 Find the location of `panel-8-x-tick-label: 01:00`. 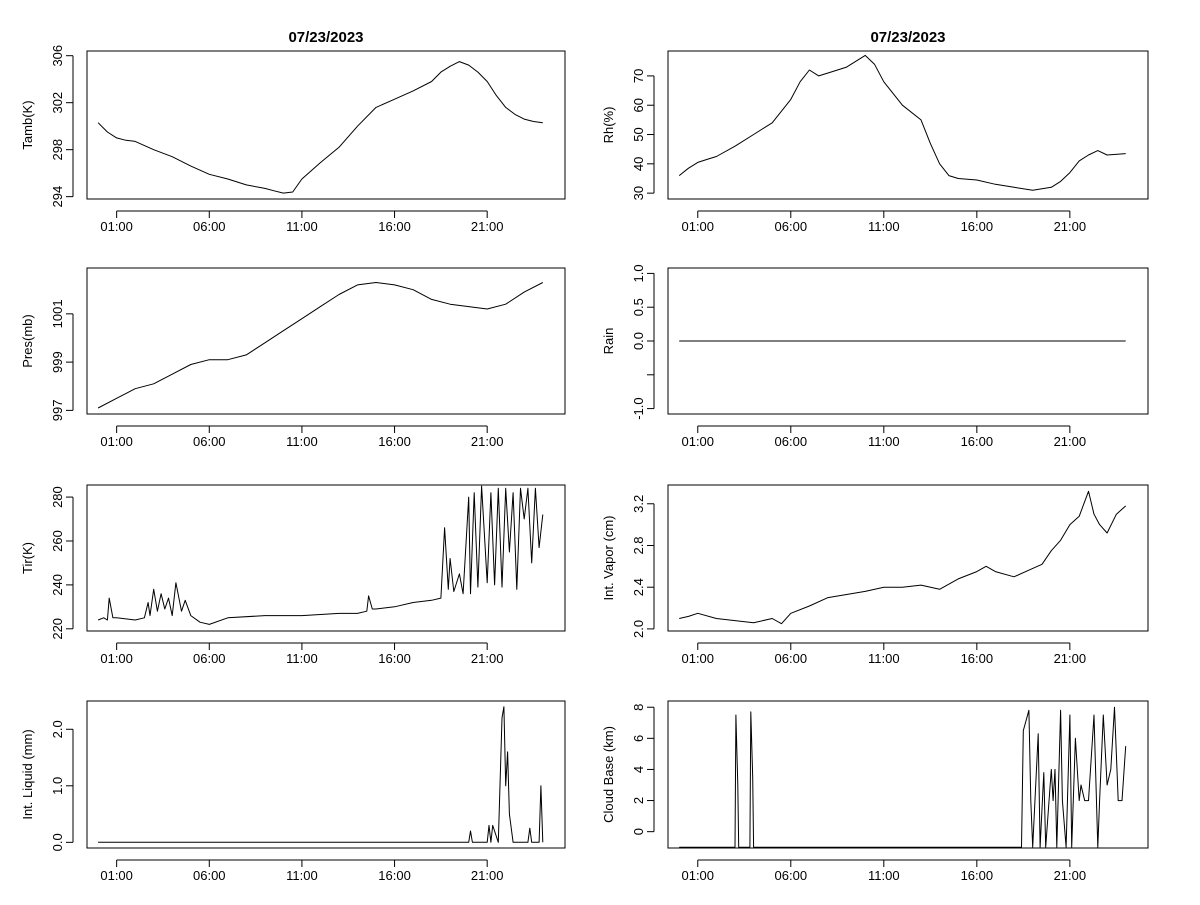

panel-8-x-tick-label: 01:00 is located at coordinates (697, 875).